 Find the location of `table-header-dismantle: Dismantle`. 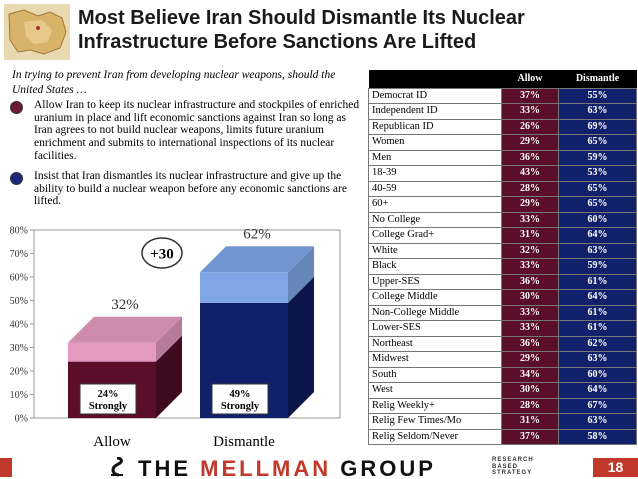

table-header-dismantle: Dismantle is located at coordinates (597, 79).